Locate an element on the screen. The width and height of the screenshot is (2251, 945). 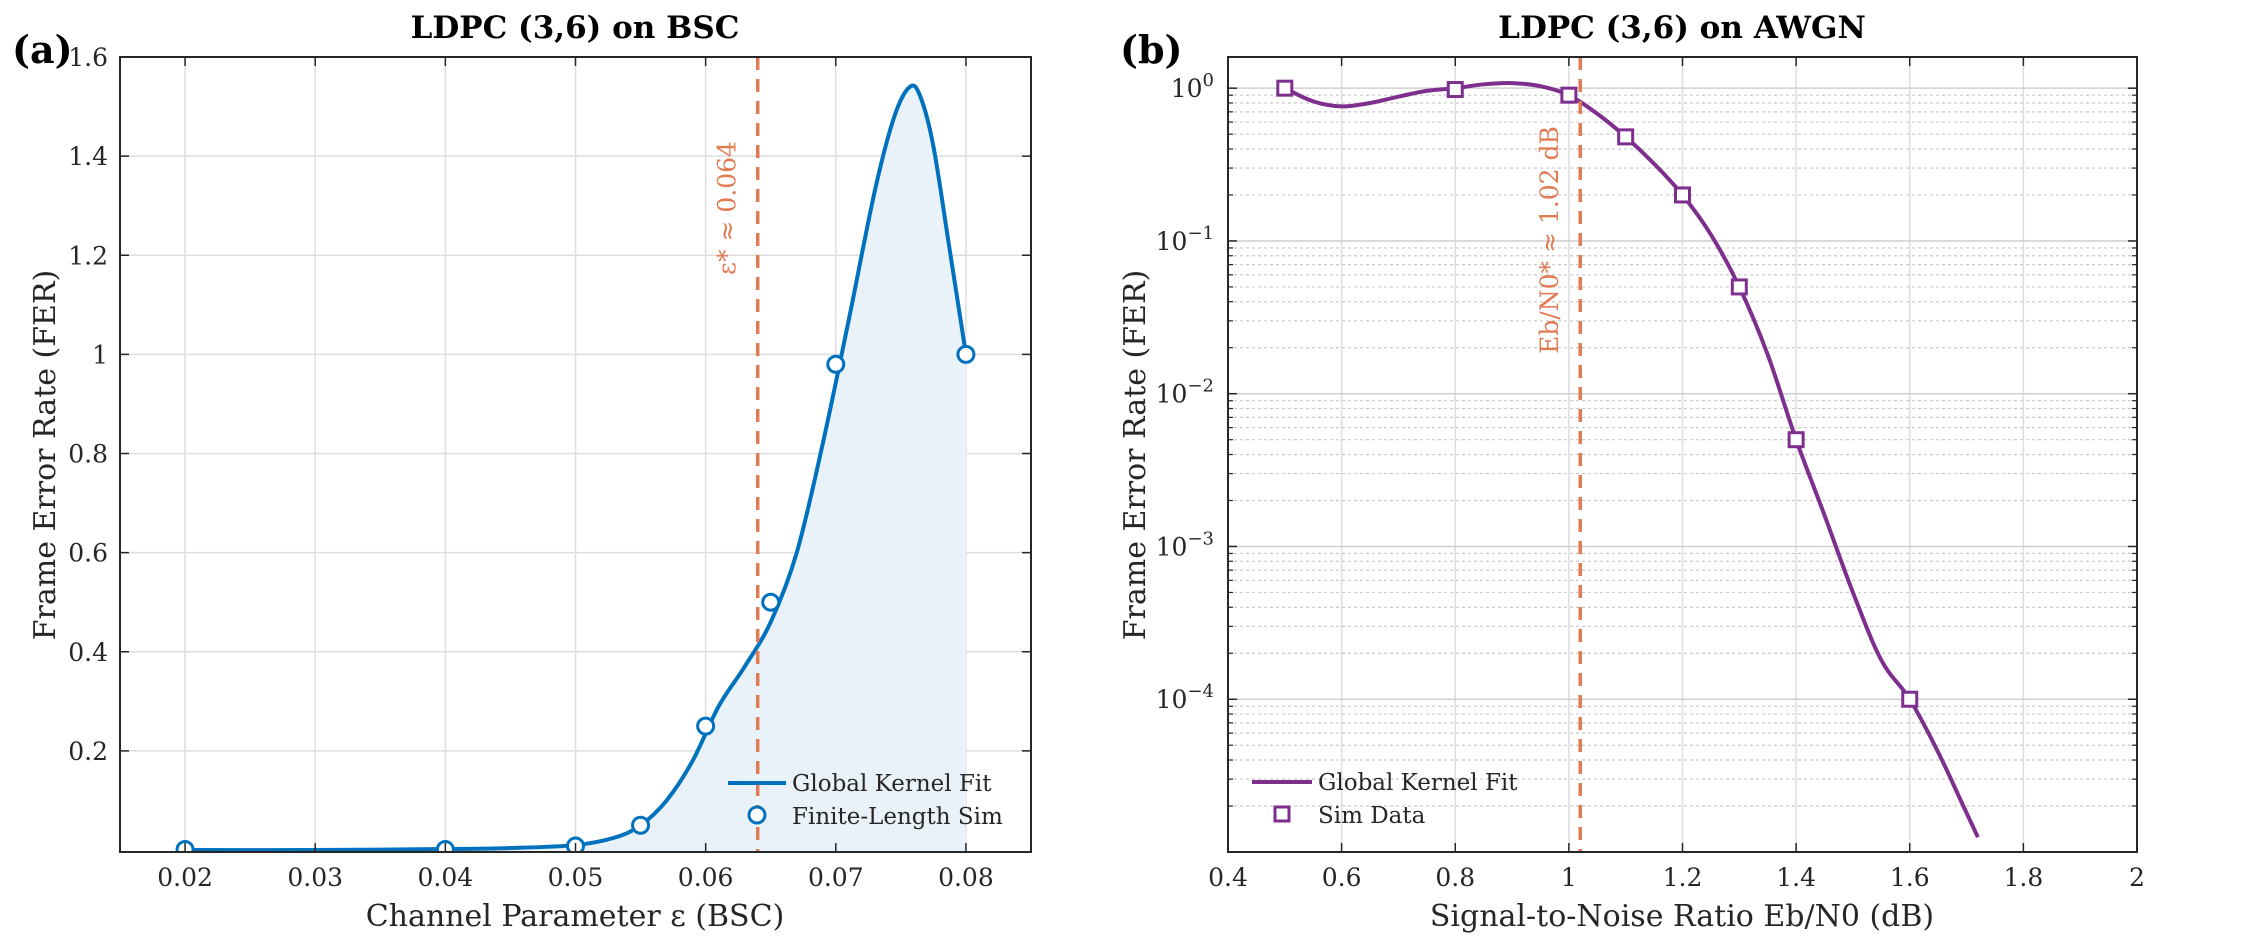
panel-a-y-axis-label: Frame Error Rate (FER) is located at coordinates (45, 455).